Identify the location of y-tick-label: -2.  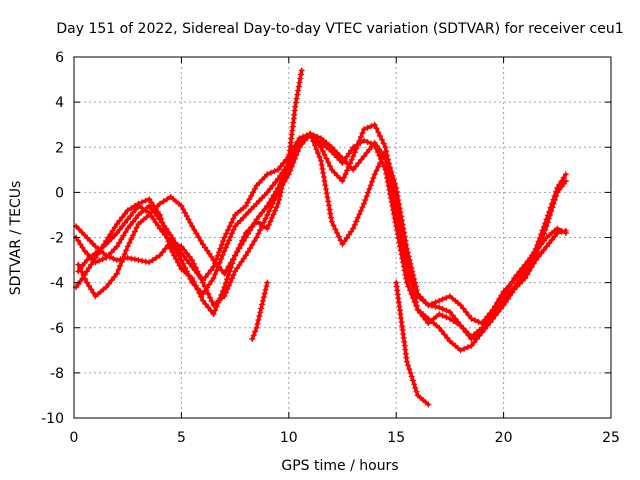
(57, 239).